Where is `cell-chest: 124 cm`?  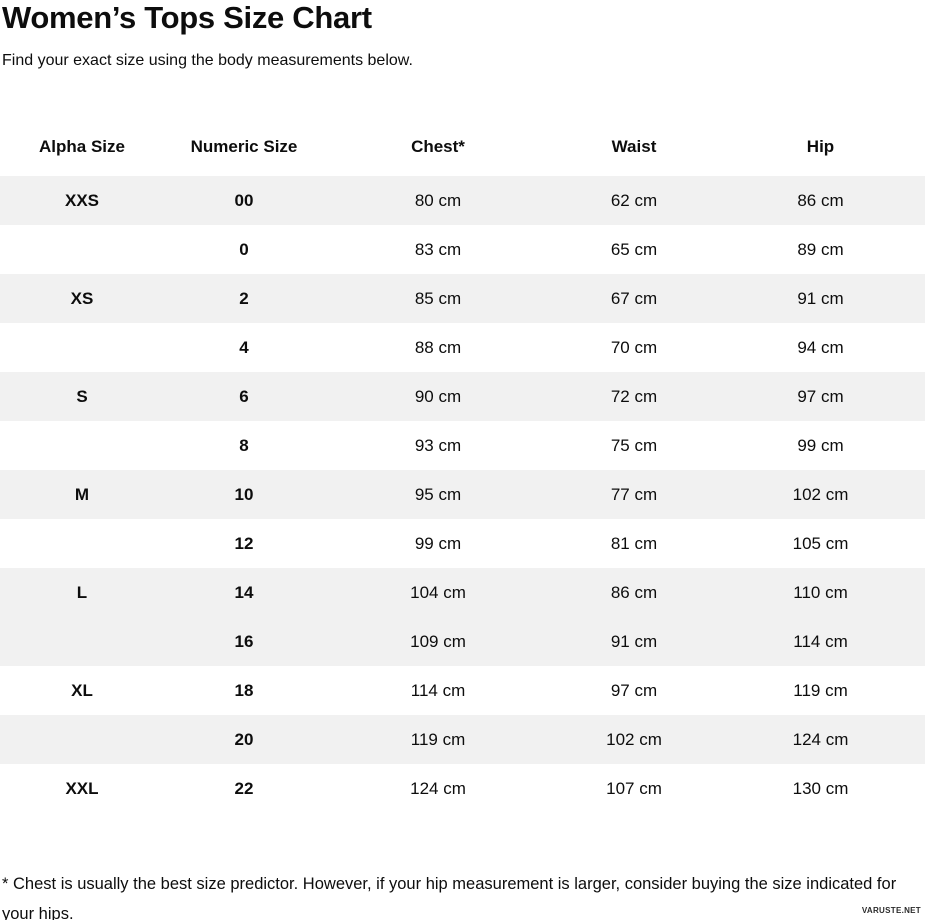
cell-chest: 124 cm is located at coordinates (438, 788).